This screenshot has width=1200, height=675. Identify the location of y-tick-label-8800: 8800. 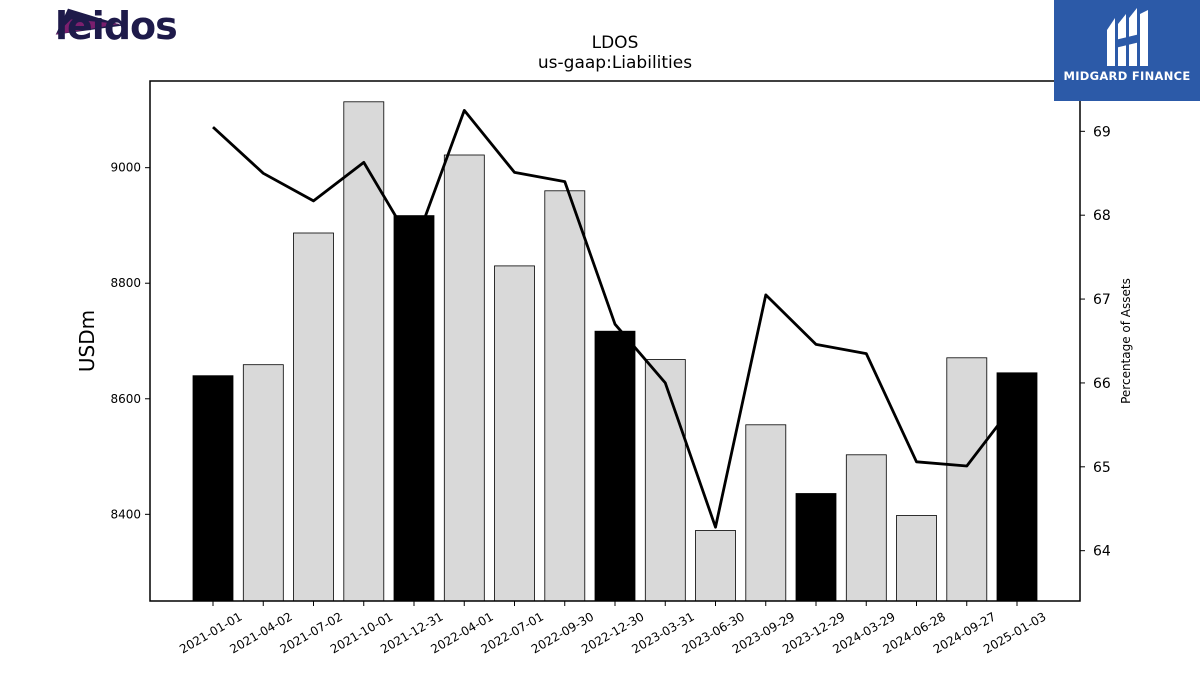
(125, 283).